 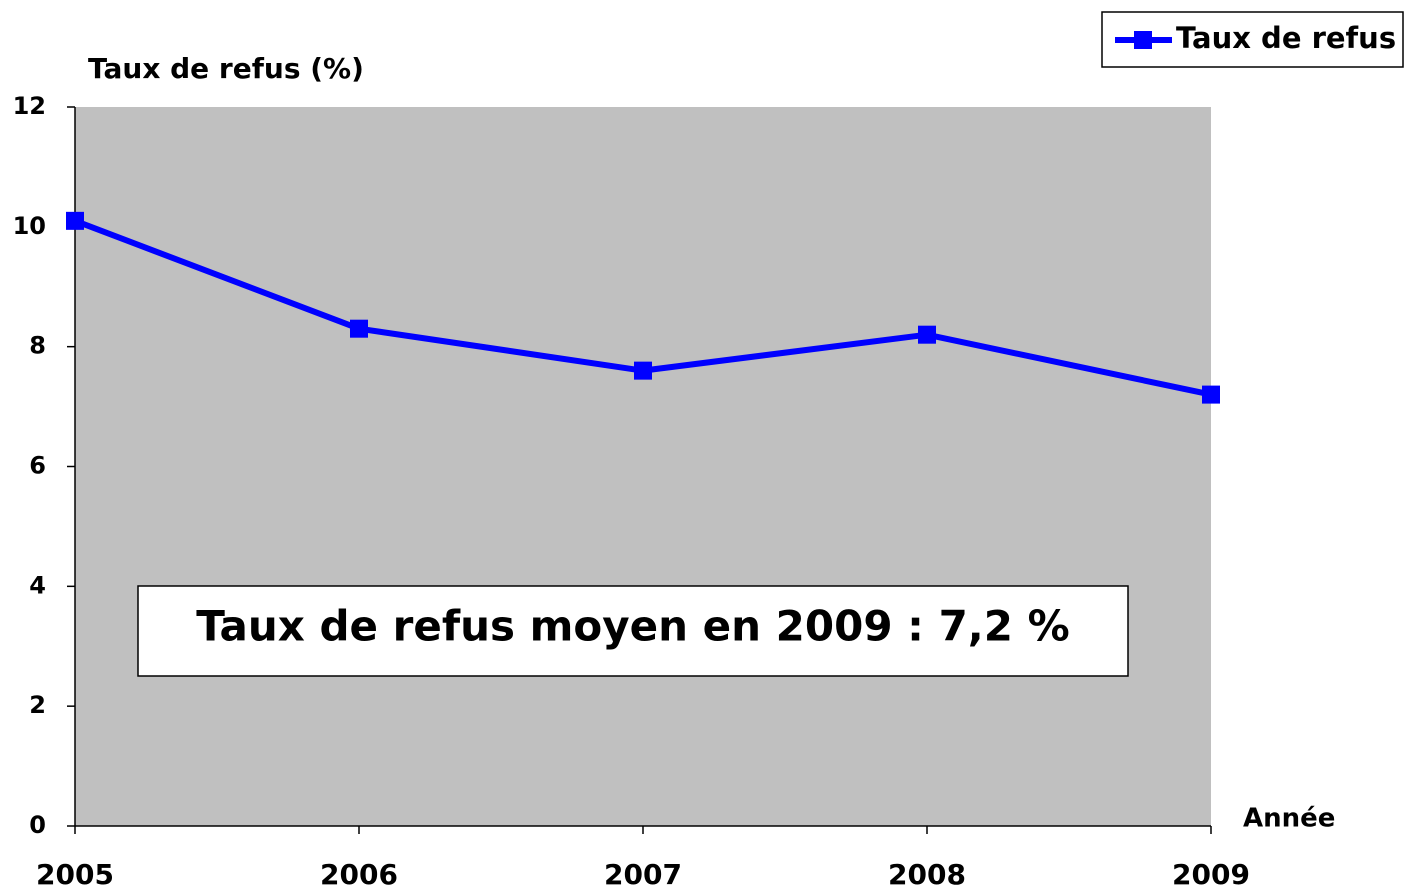 What do you see at coordinates (75, 874) in the screenshot?
I see `x-tick-label: 2005` at bounding box center [75, 874].